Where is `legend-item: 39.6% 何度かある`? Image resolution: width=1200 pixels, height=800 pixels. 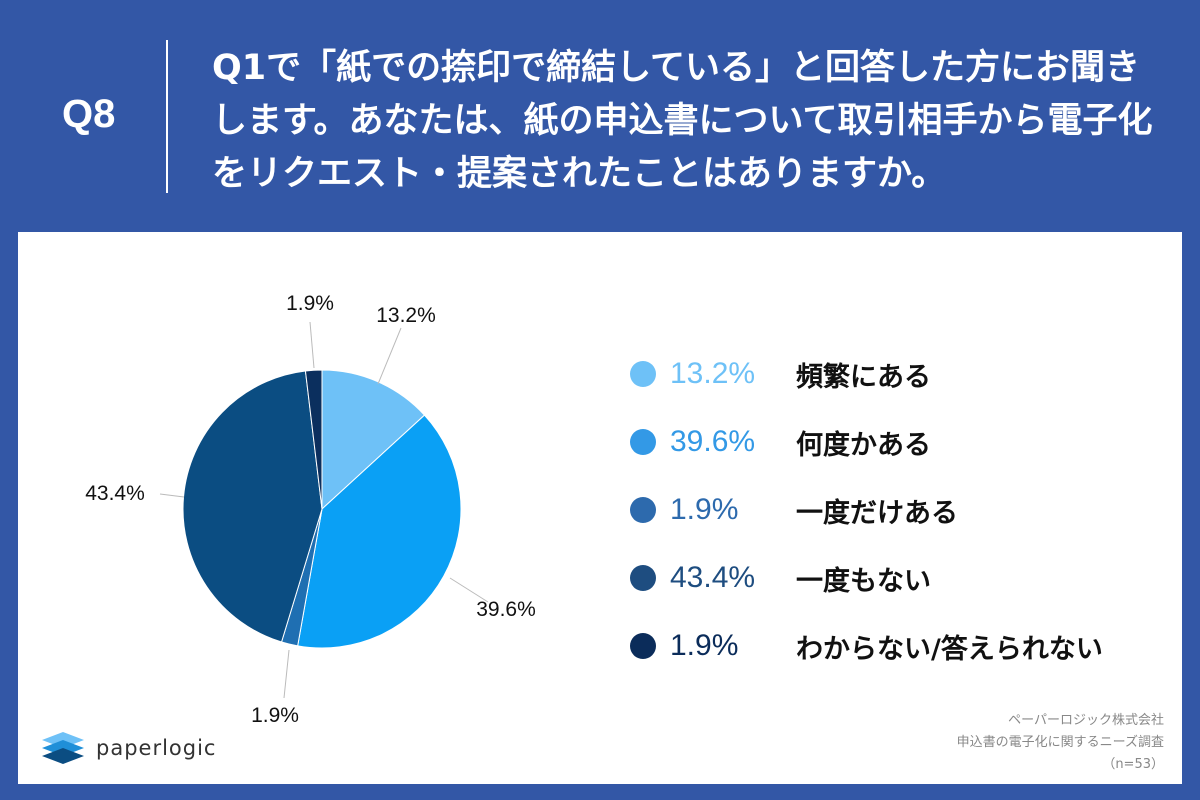 legend-item: 39.6% 何度かある is located at coordinates (866, 442).